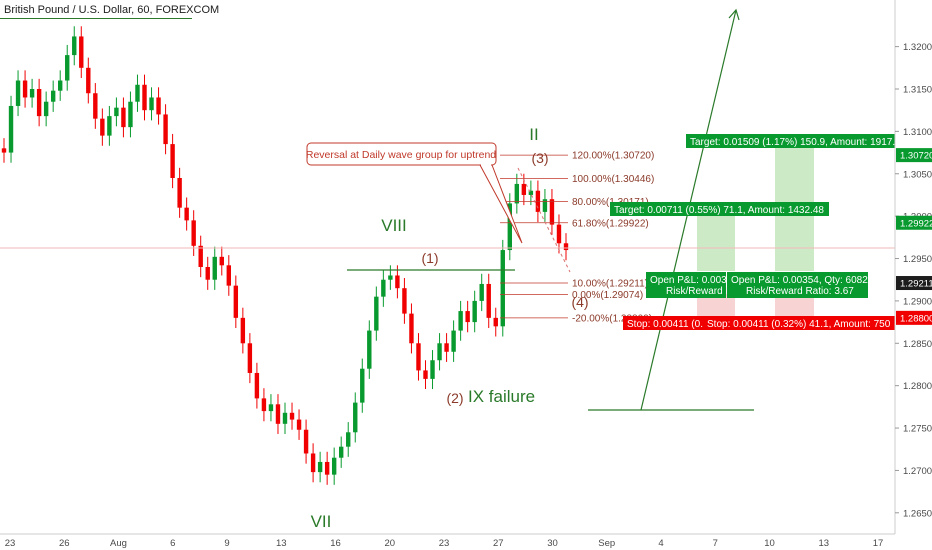  What do you see at coordinates (916, 318) in the screenshot?
I see `price-flag-label: 1.28800` at bounding box center [916, 318].